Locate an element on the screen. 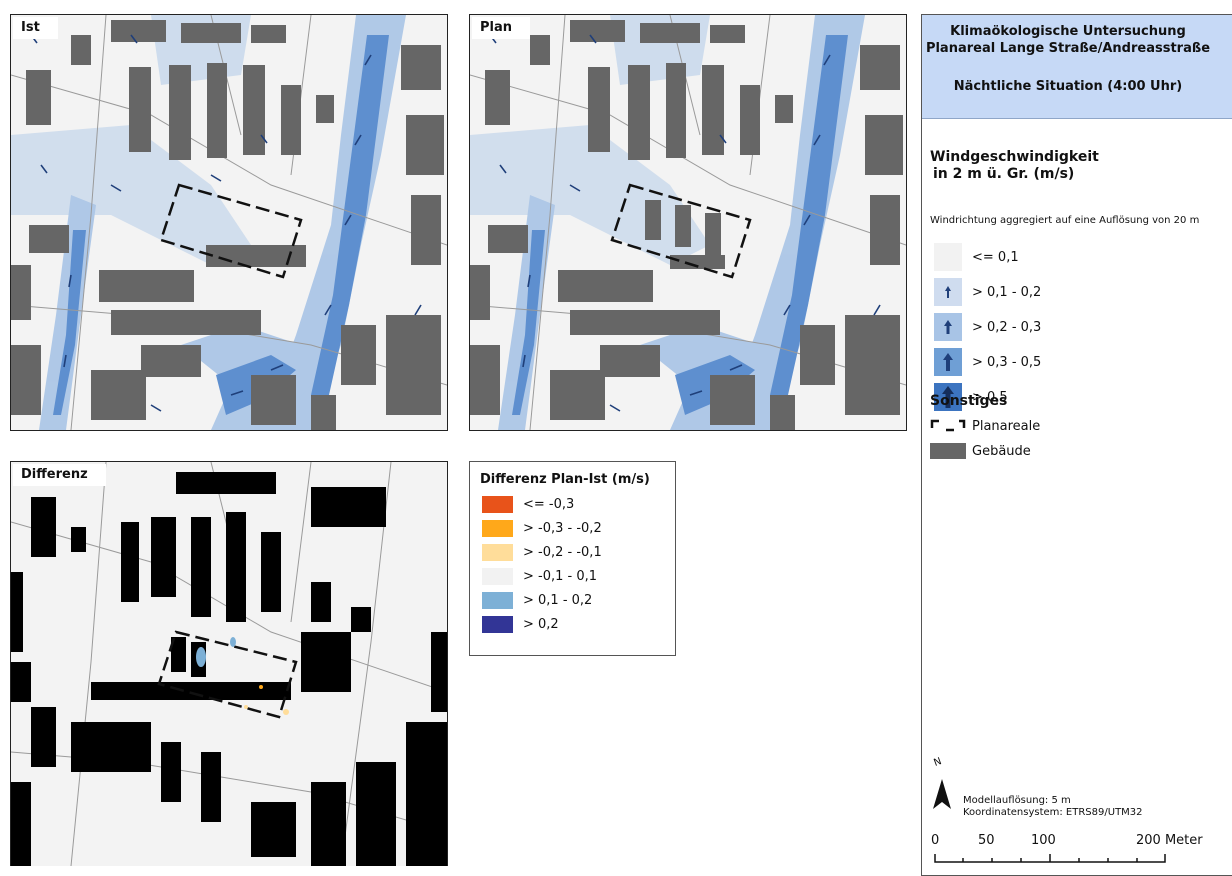 The image size is (1232, 876). difference-legend-item: > -0,1 - 0,1 is located at coordinates (539, 576).